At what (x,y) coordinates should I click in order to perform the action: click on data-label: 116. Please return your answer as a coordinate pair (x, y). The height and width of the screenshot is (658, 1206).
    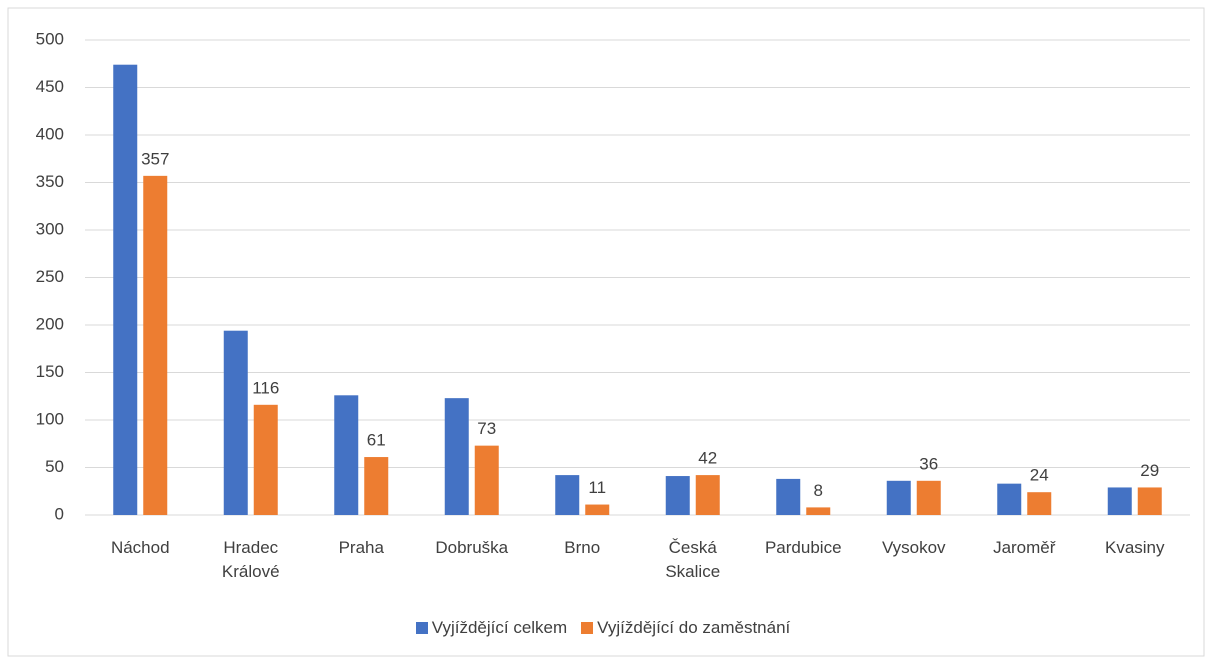
    Looking at the image, I should click on (265, 387).